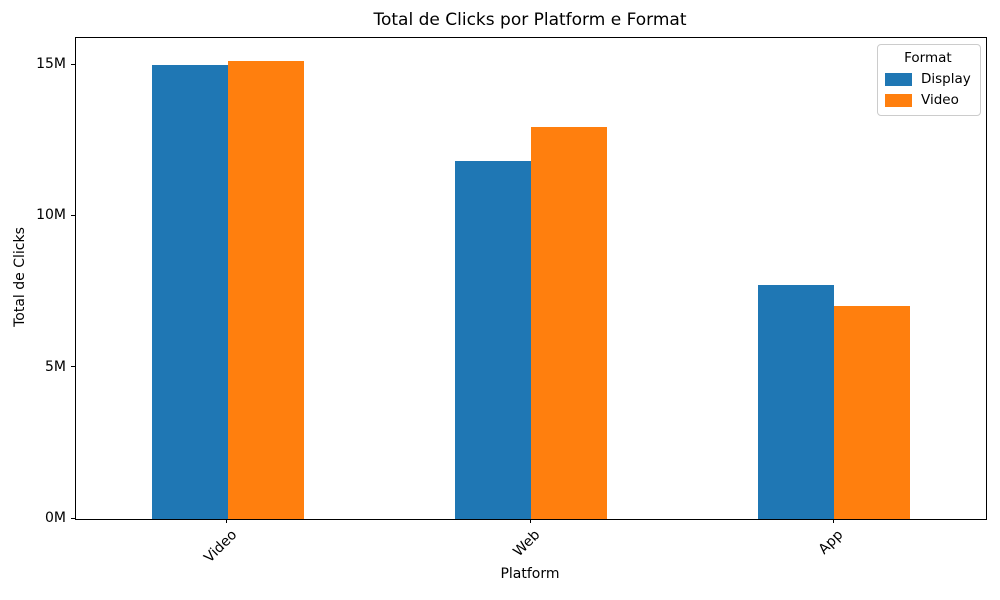 This screenshot has height=600, width=1000. I want to click on legend-title: Format, so click(928, 58).